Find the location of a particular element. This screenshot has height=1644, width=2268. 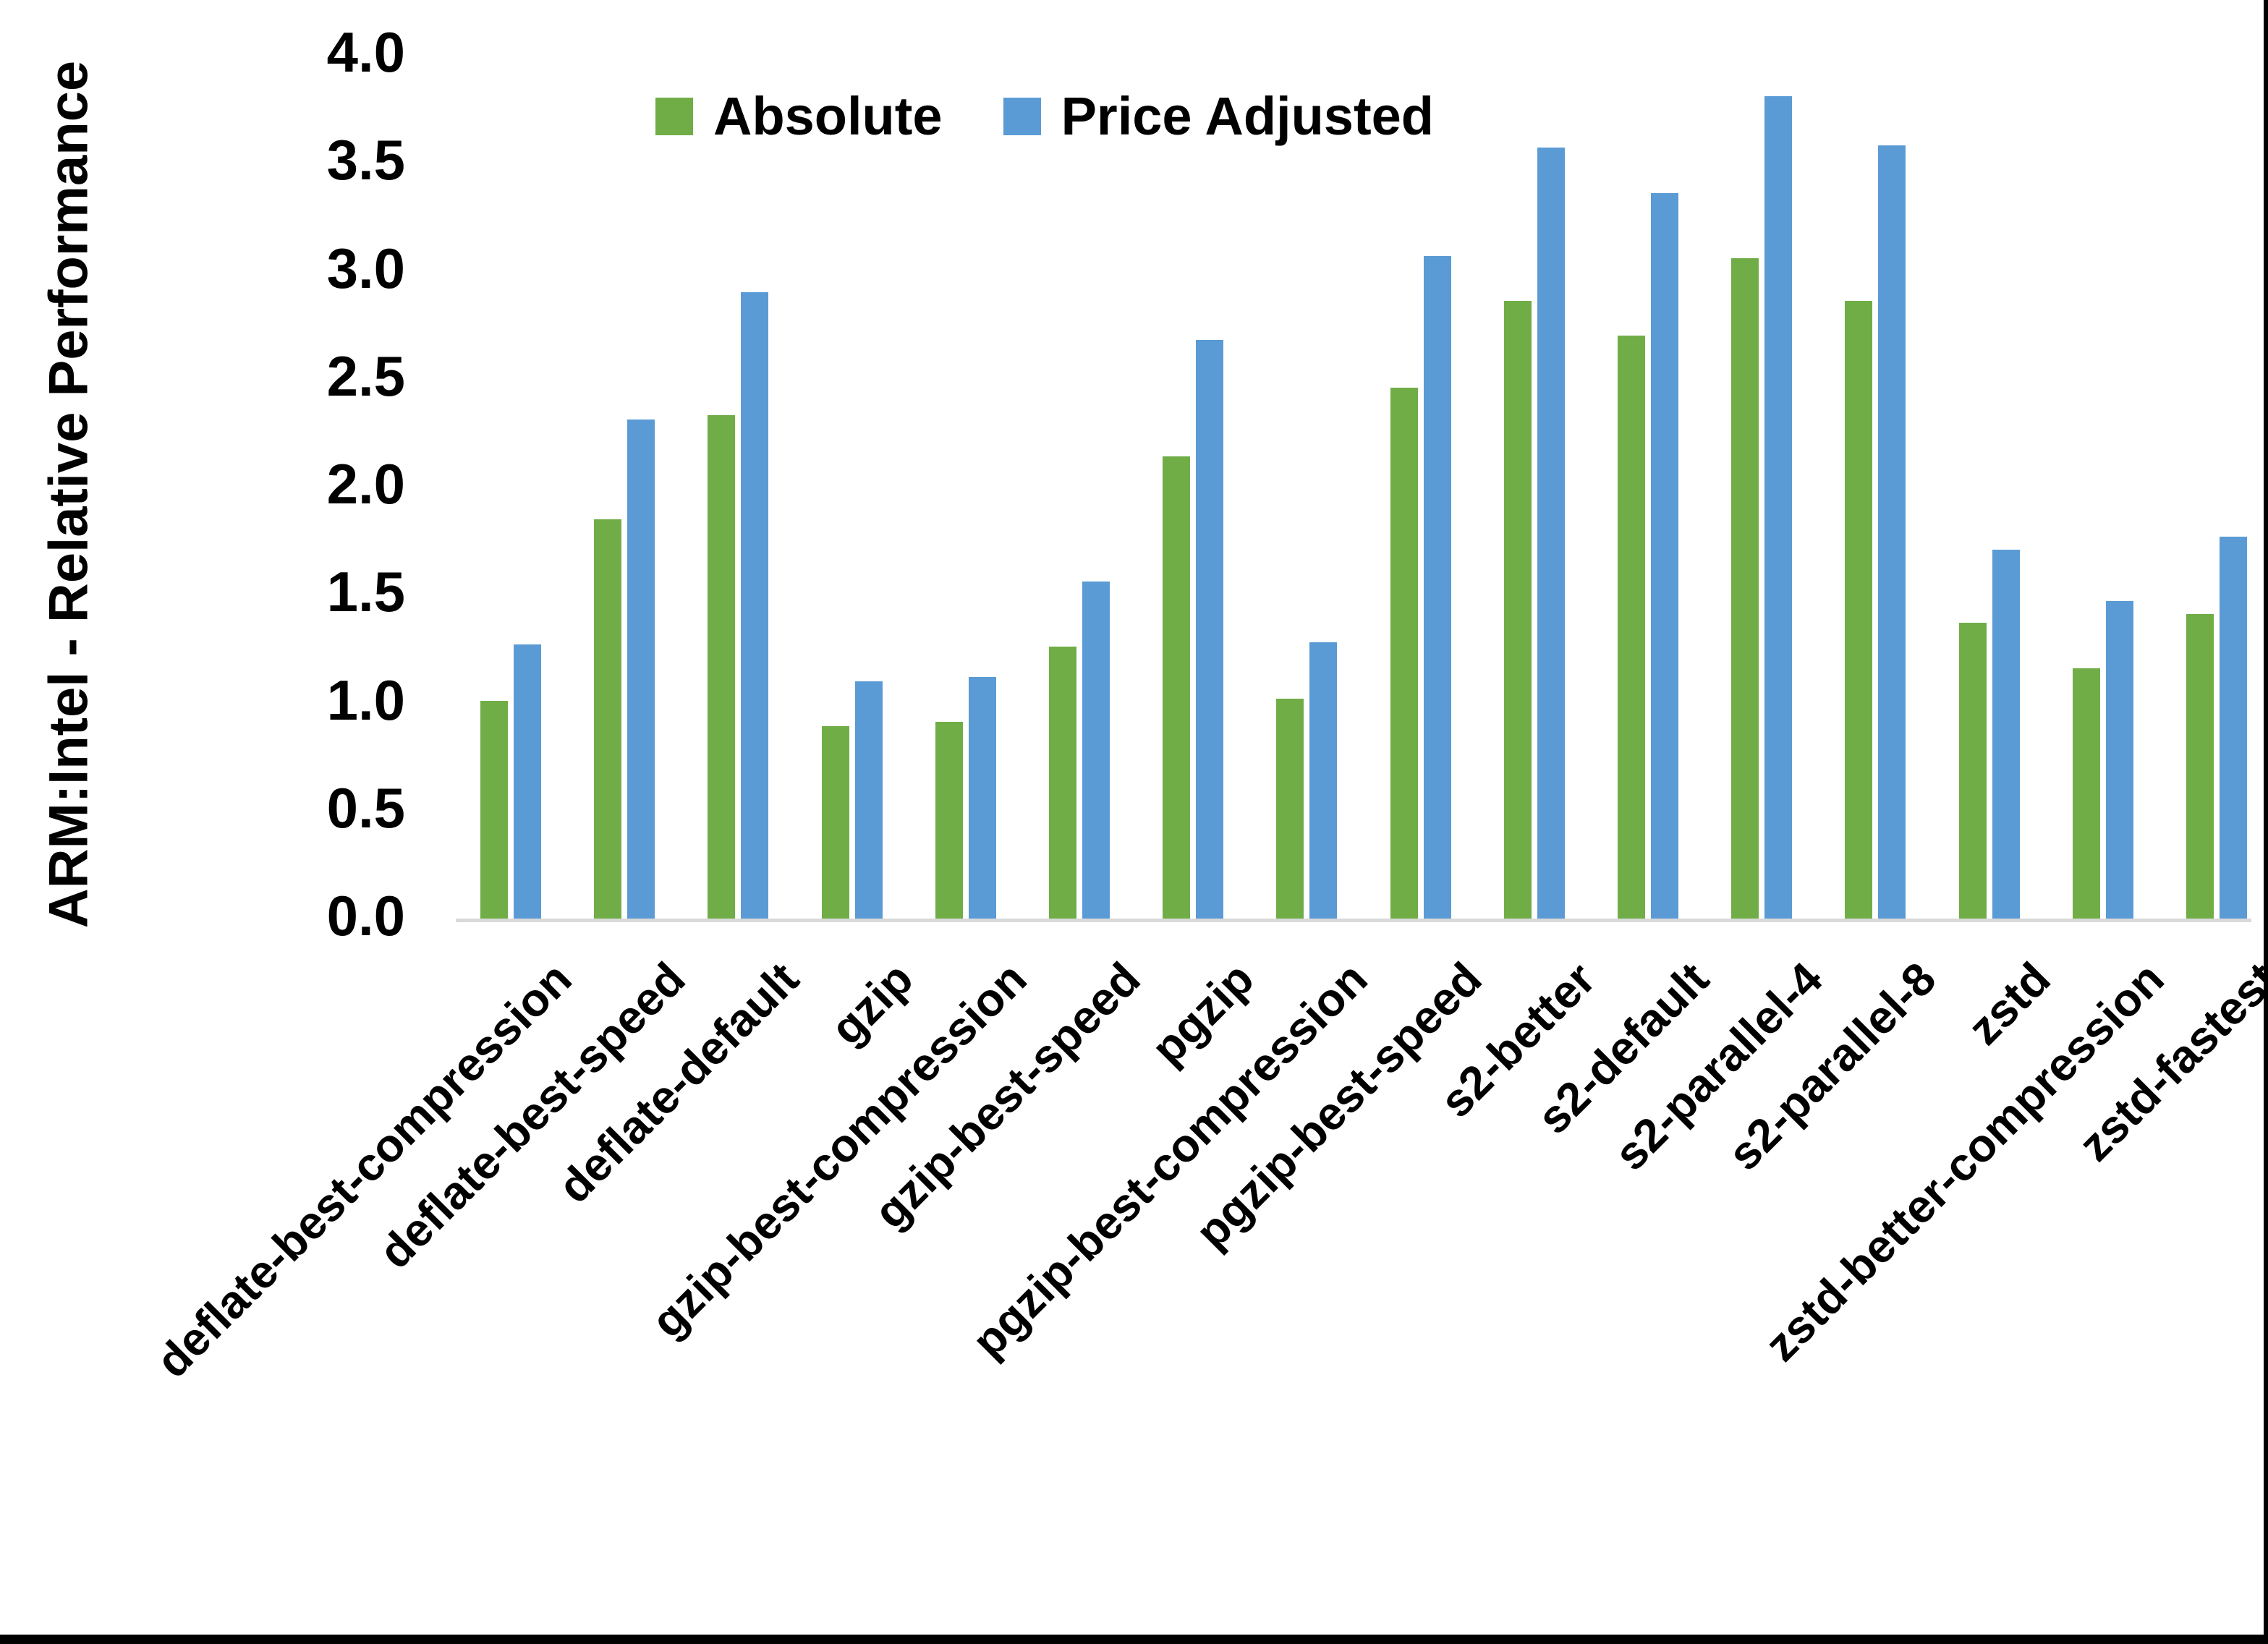

bar-price-adjusted-zstd-better-compression is located at coordinates (2119, 760).